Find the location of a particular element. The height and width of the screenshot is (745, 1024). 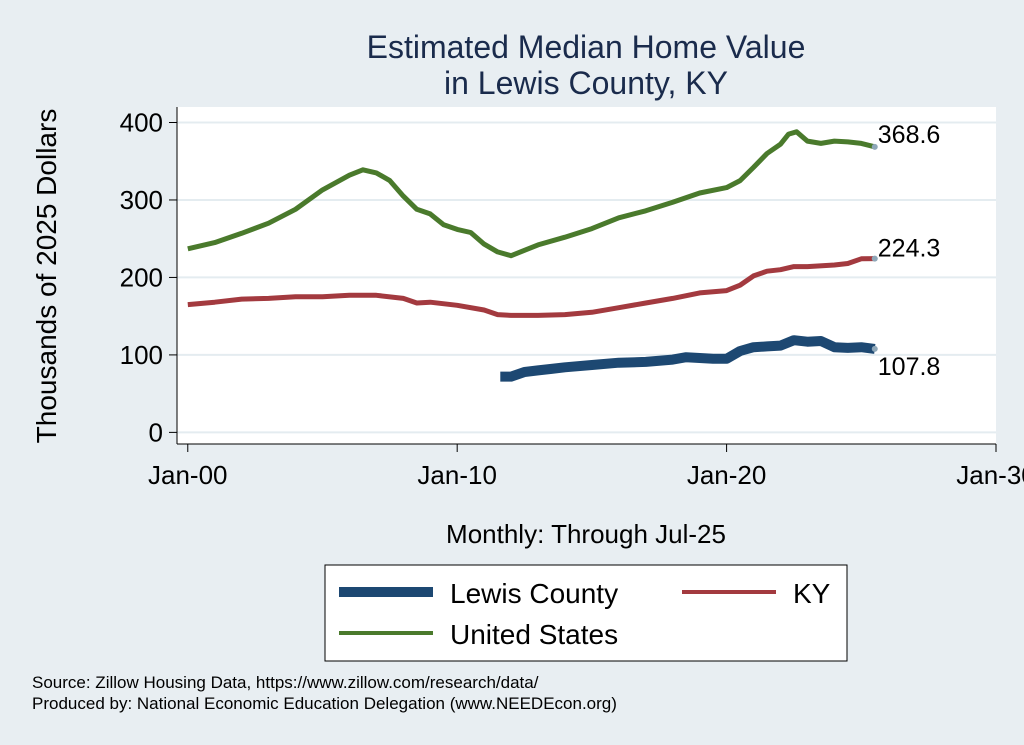

x-tick-label: Jan-10 is located at coordinates (457, 475).